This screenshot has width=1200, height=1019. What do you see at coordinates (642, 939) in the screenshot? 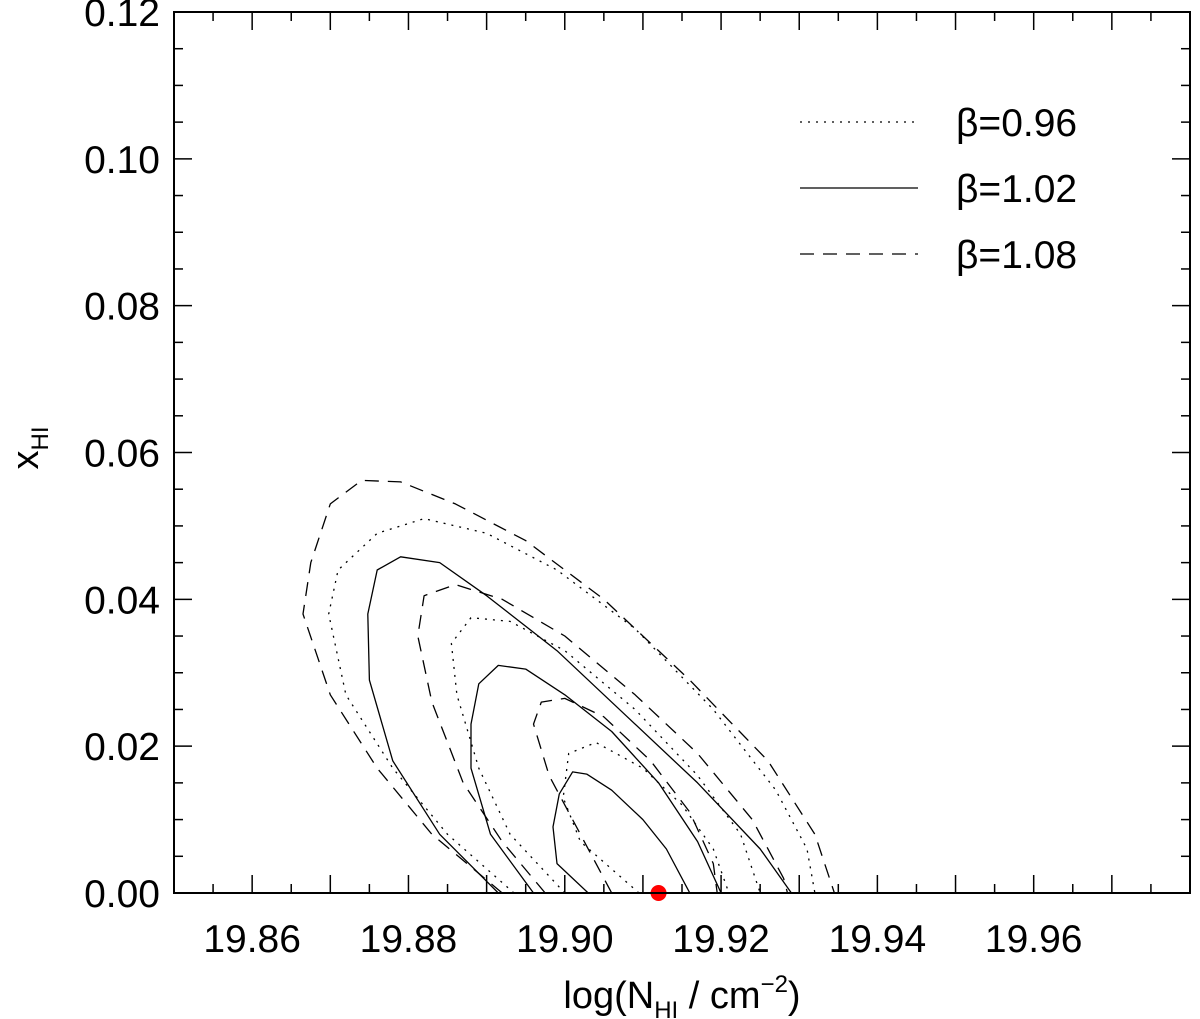
I see `x-tick-labels: 19.86 19.88 19.90 19.92 19.94 19.96` at bounding box center [642, 939].